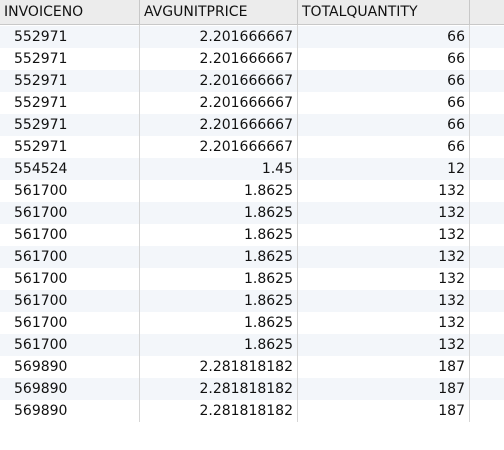 The width and height of the screenshot is (504, 450). Describe the element at coordinates (384, 169) in the screenshot. I see `cell-totalquantity: 12` at that location.